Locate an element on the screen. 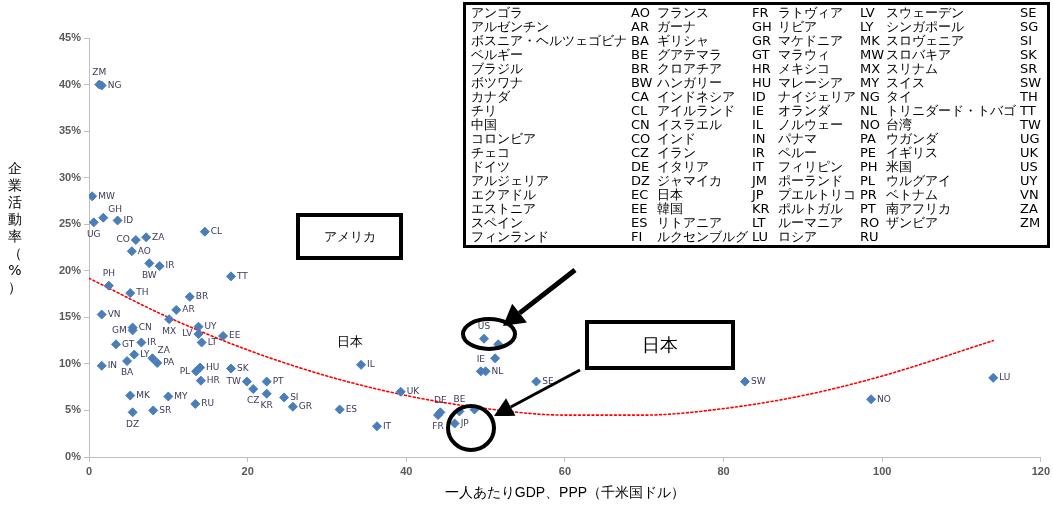 This screenshot has width=1053, height=510. annotation: DE is located at coordinates (641, 166).